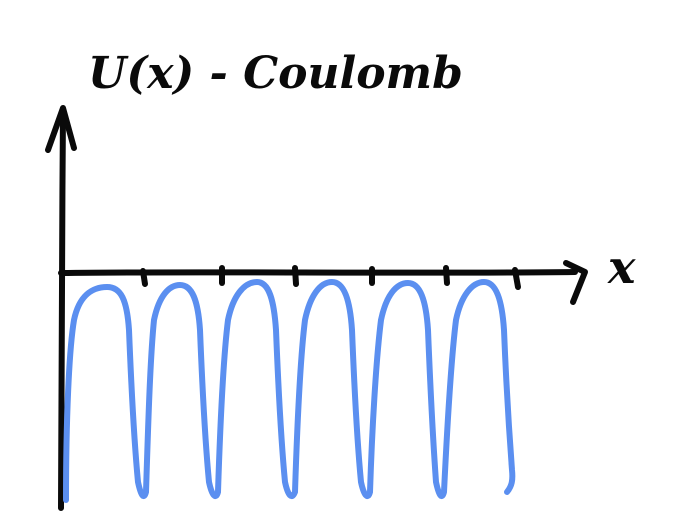 The image size is (675, 527). Describe the element at coordinates (621, 267) in the screenshot. I see `x-axis-label: x` at that location.